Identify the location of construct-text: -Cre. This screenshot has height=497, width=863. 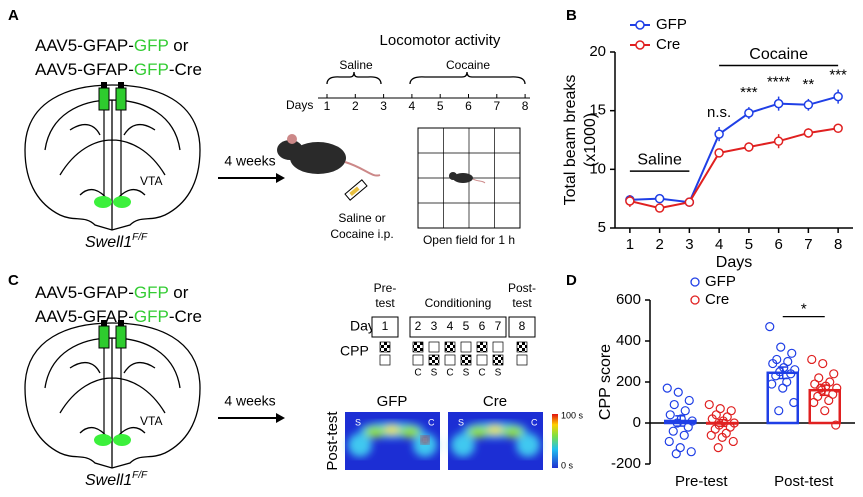
(185, 316).